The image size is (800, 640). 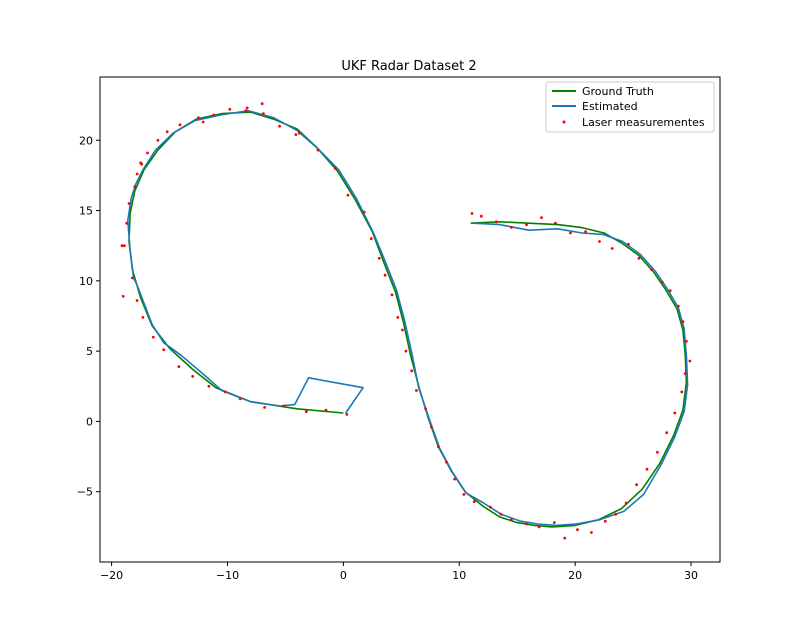 I want to click on x-axis: −20 −10 0 10 20 30, so click(x=399, y=572).